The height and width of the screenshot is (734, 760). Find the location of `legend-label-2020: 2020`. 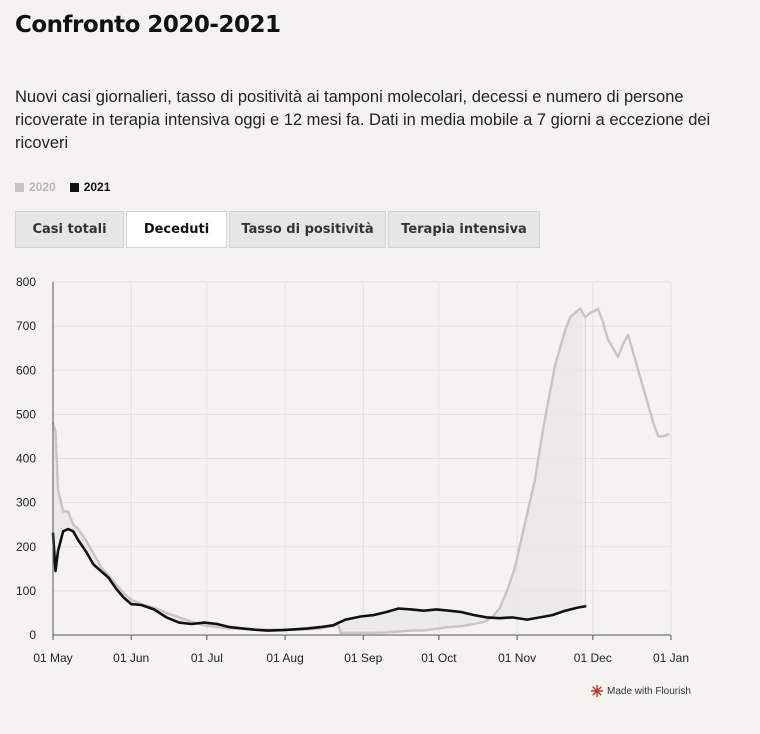

legend-label-2020: 2020 is located at coordinates (42, 187).